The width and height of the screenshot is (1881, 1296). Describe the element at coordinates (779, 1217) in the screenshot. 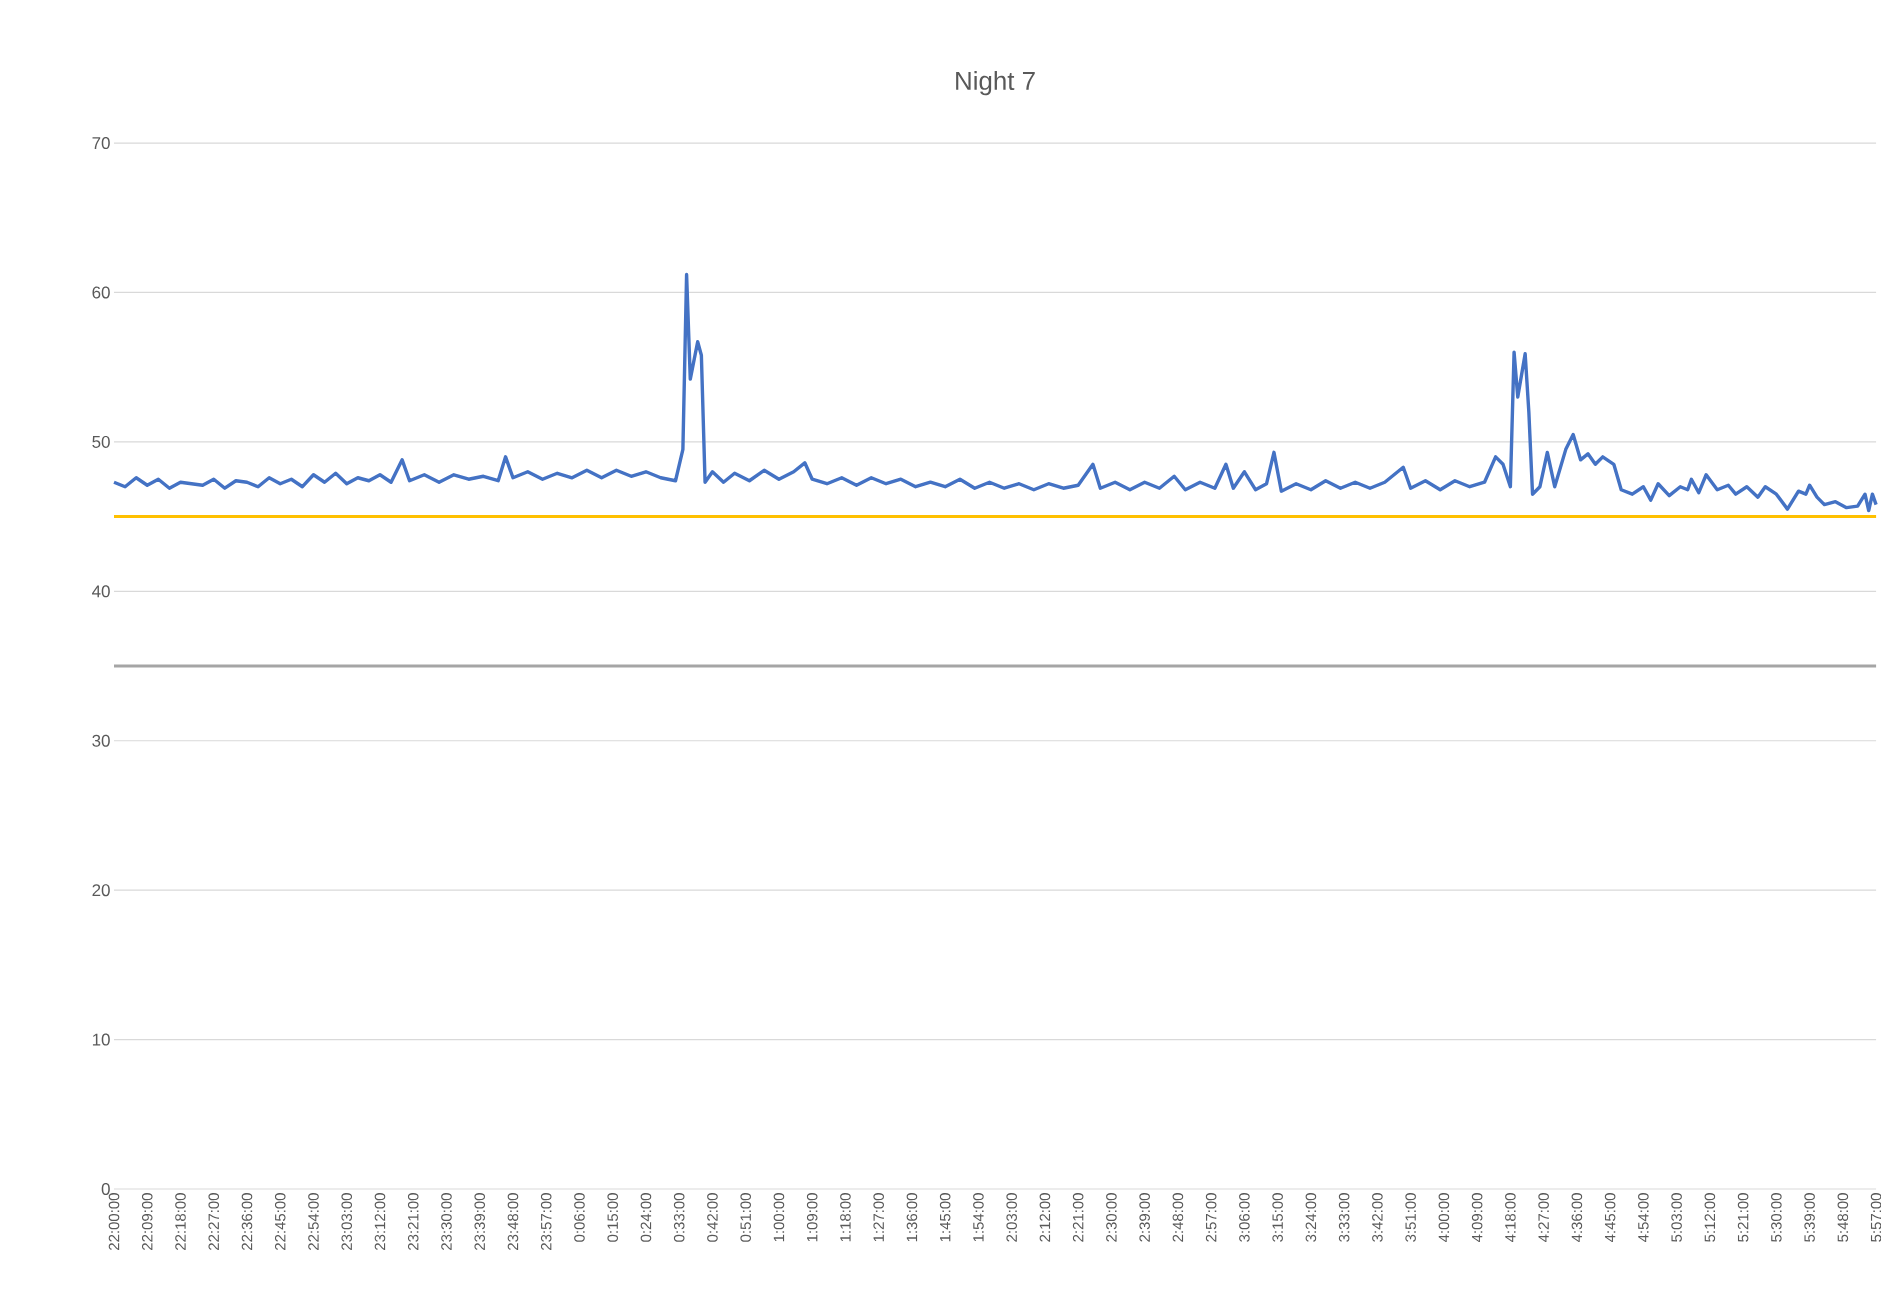

I see `x-tick-label: 1:00:00` at that location.